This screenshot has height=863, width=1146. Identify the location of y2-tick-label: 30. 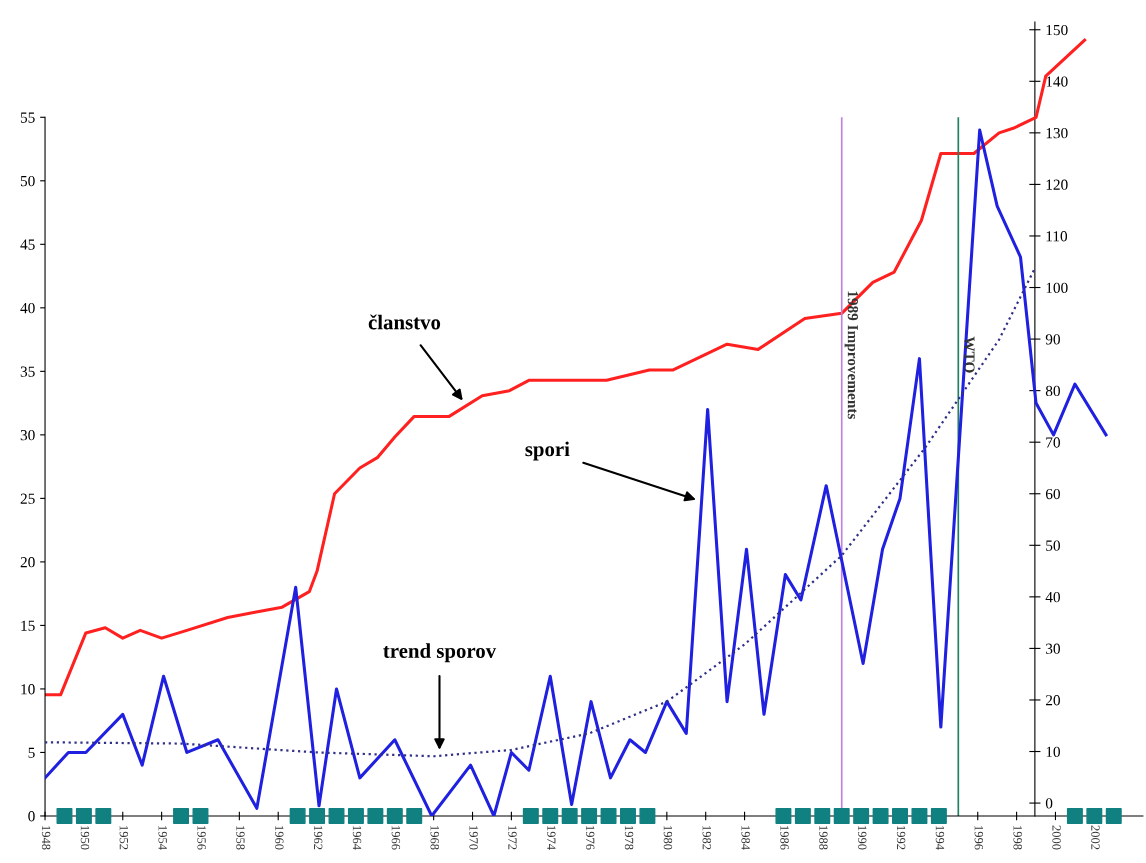
(1053, 648).